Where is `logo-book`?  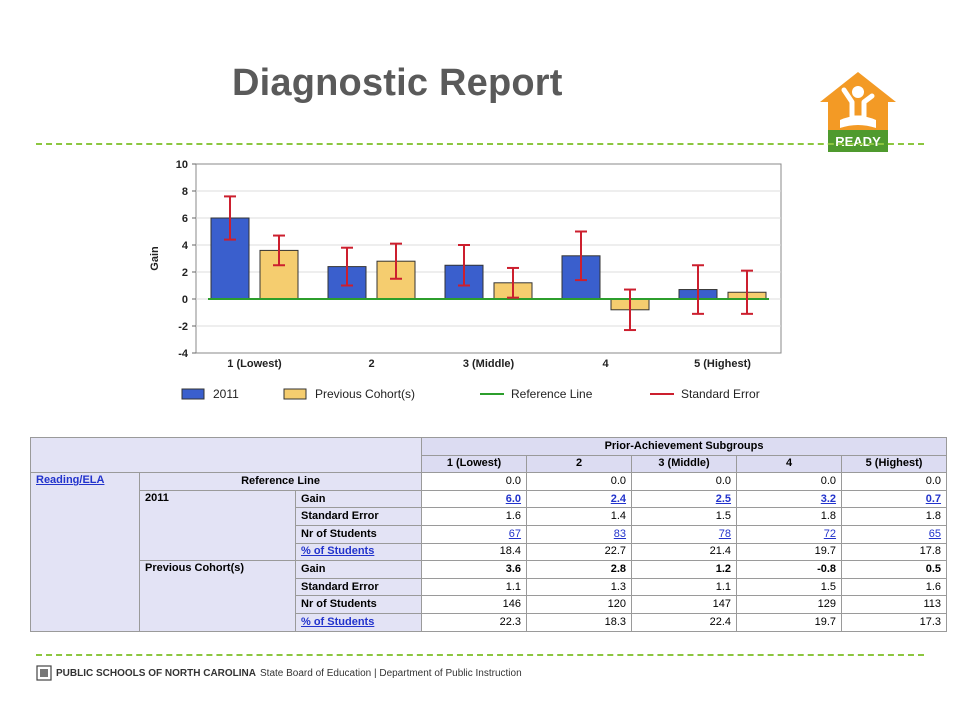 logo-book is located at coordinates (858, 122).